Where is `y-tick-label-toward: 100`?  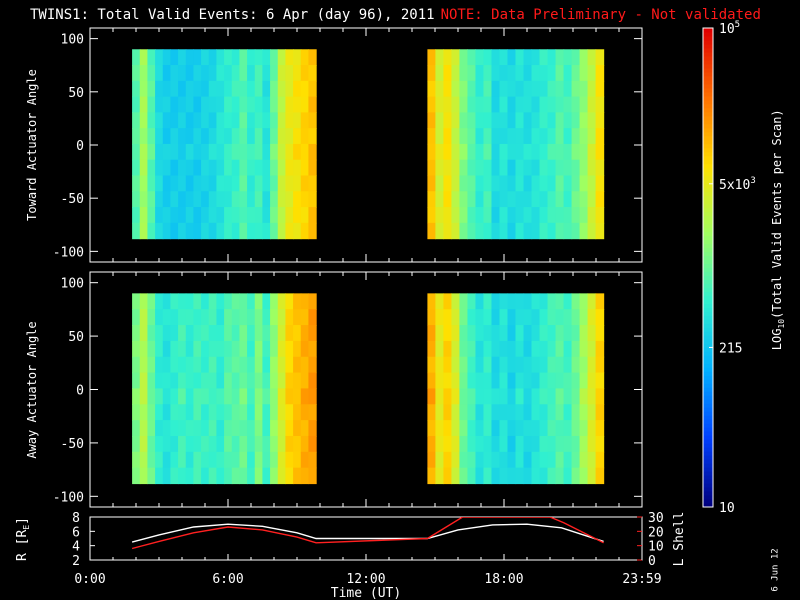 y-tick-label-toward: 100 is located at coordinates (72, 40).